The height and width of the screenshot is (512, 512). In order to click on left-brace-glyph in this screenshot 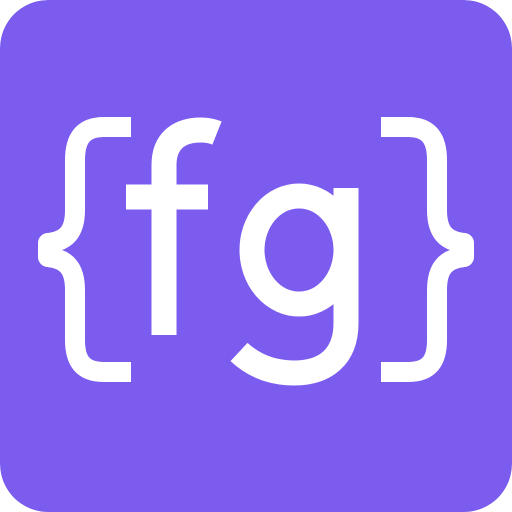, I will do `click(84, 249)`.